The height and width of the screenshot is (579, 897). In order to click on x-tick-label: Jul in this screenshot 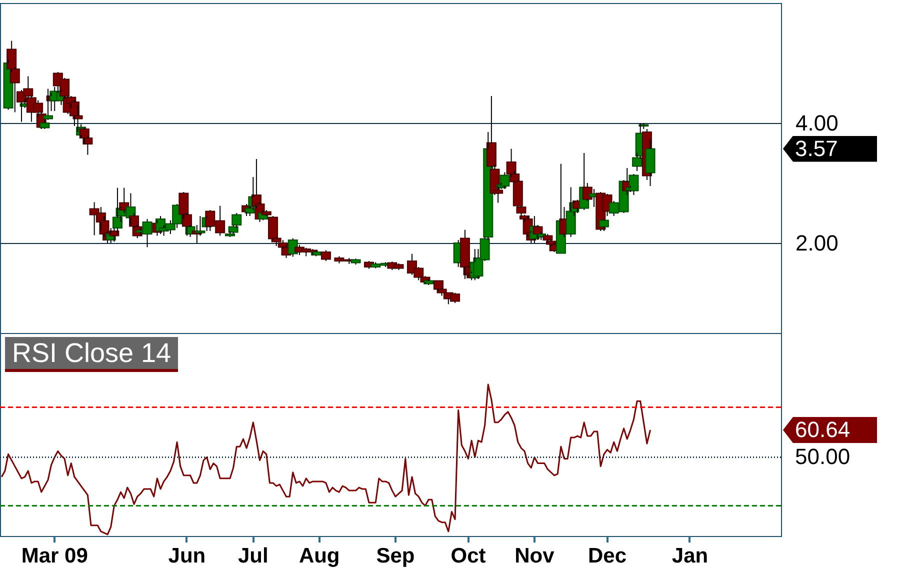, I will do `click(253, 556)`.